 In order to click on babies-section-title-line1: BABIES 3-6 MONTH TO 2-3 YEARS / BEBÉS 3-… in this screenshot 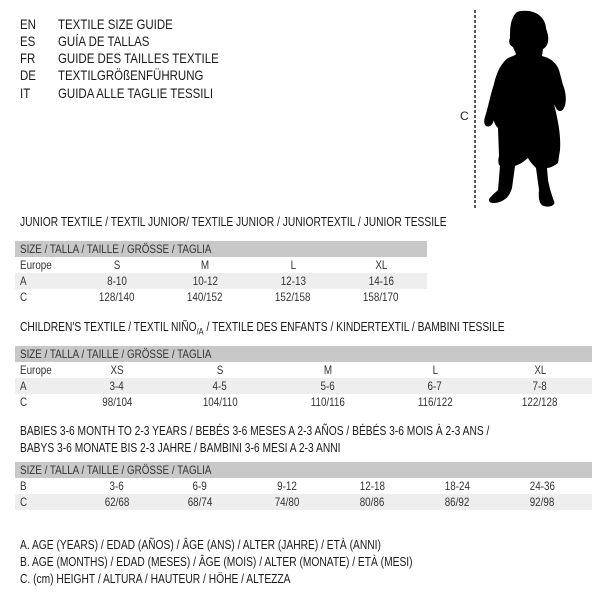, I will do `click(306, 431)`.